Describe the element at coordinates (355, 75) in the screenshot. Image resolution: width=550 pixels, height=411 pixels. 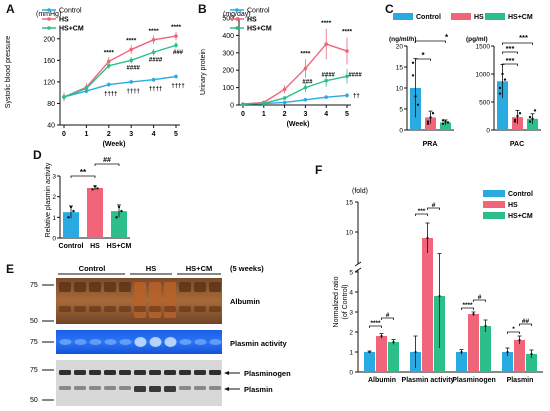
I see `sig-hscm: ####` at that location.